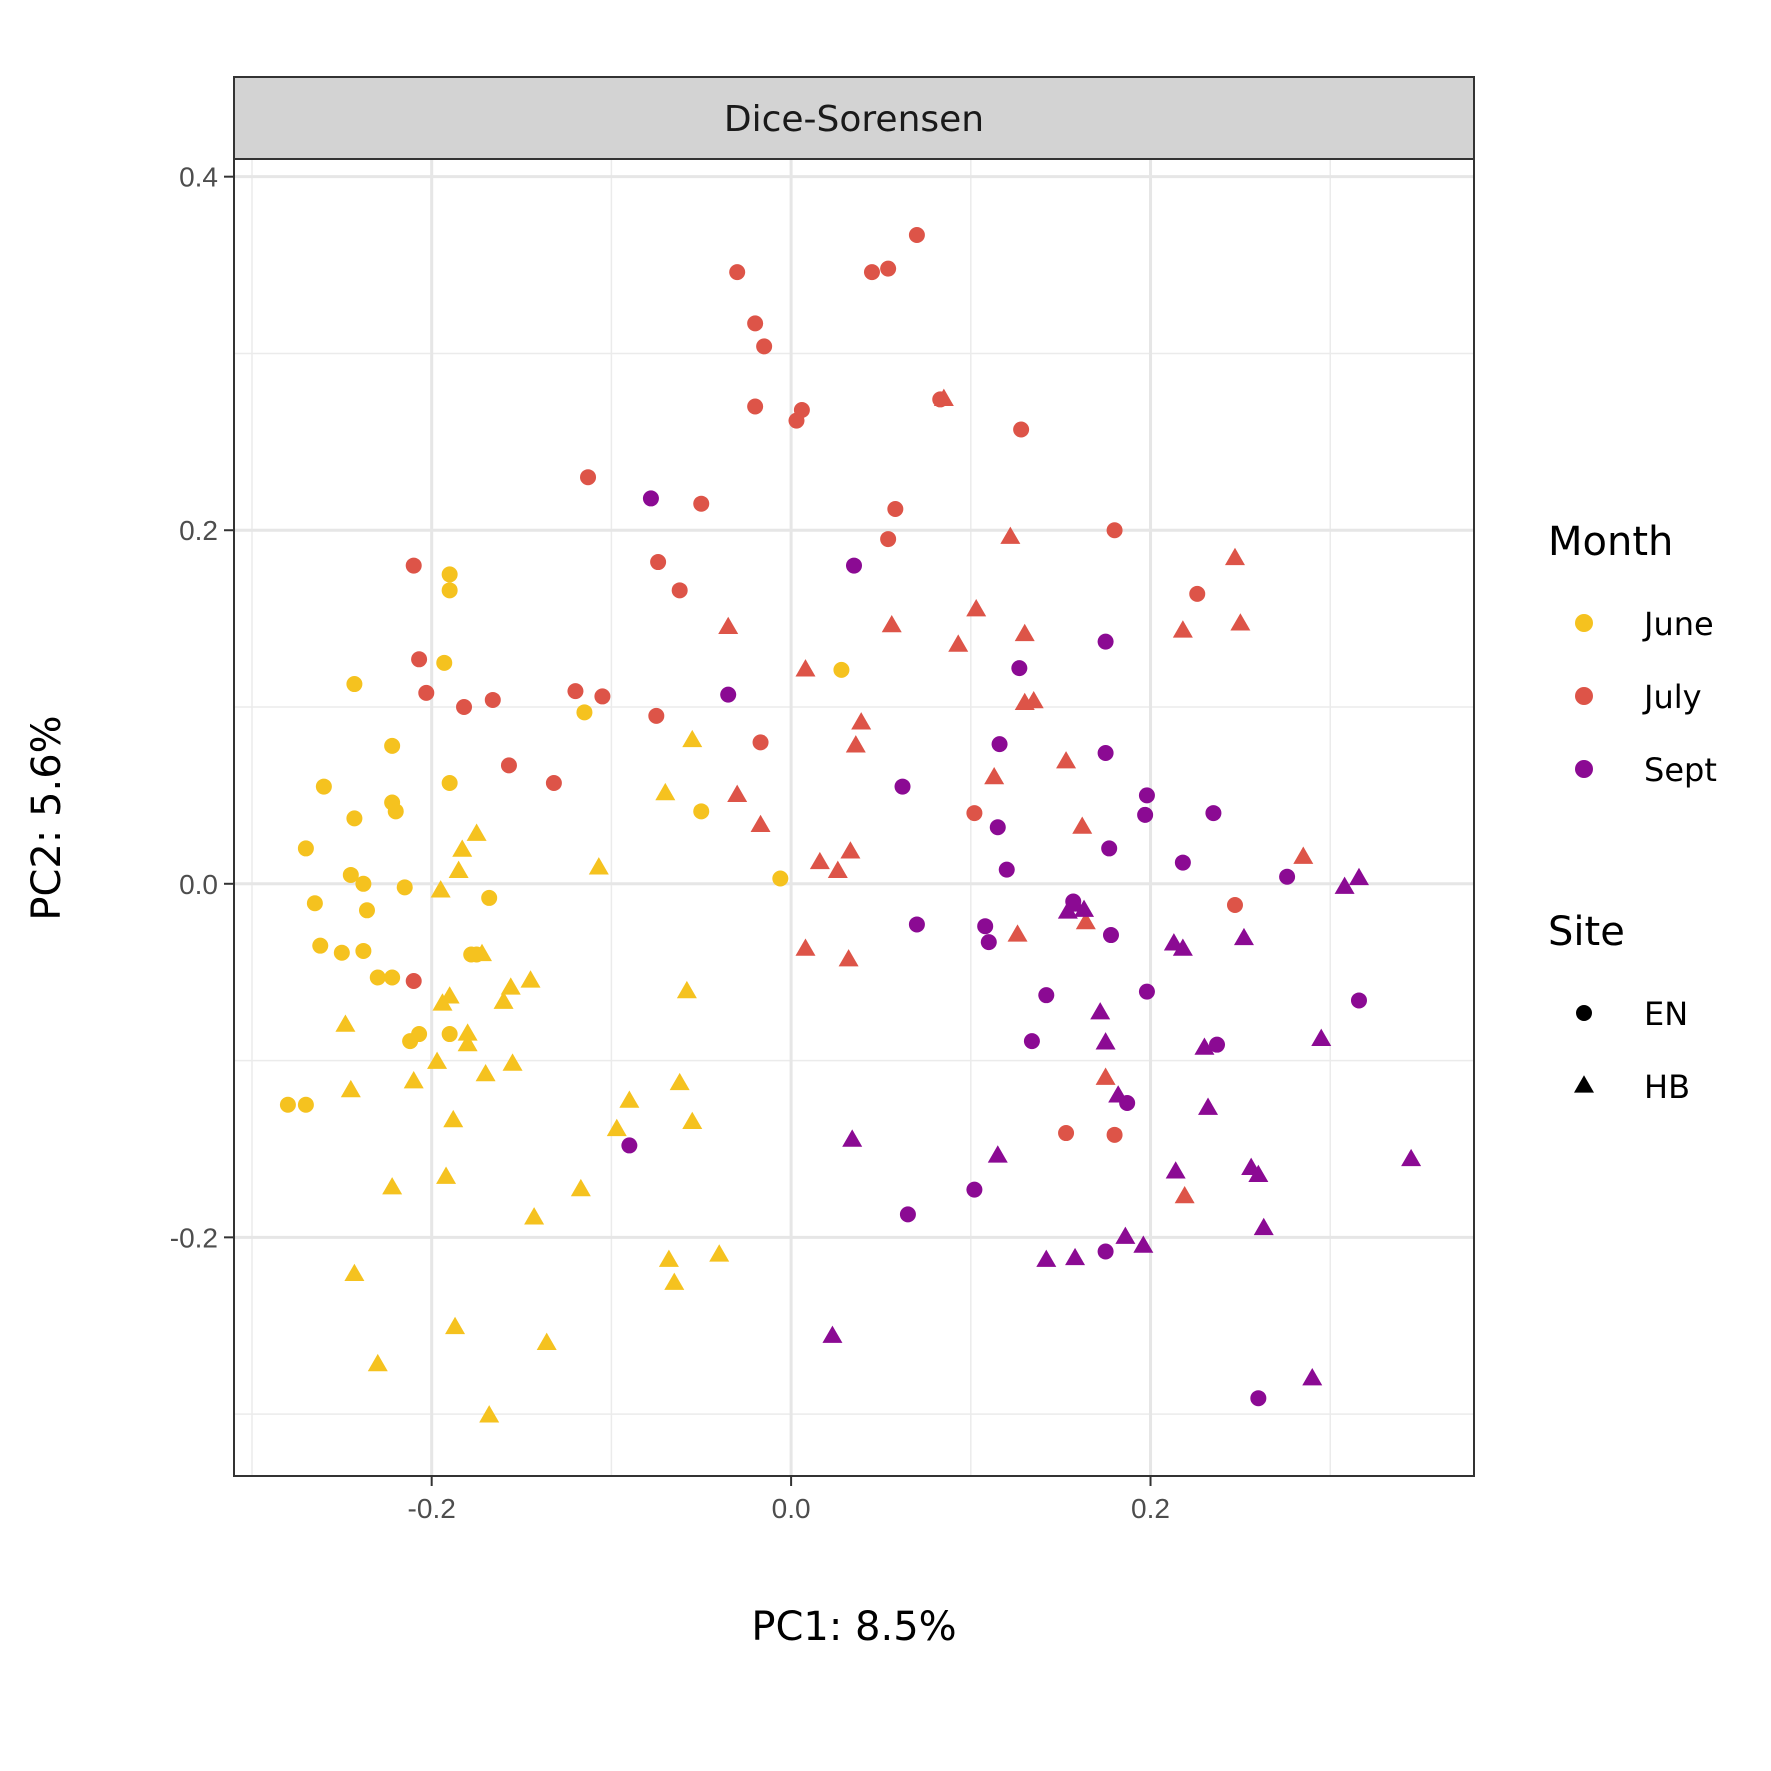 The height and width of the screenshot is (1771, 1771). I want to click on legend: Month June July Sept Site EN HB, so click(1632, 812).